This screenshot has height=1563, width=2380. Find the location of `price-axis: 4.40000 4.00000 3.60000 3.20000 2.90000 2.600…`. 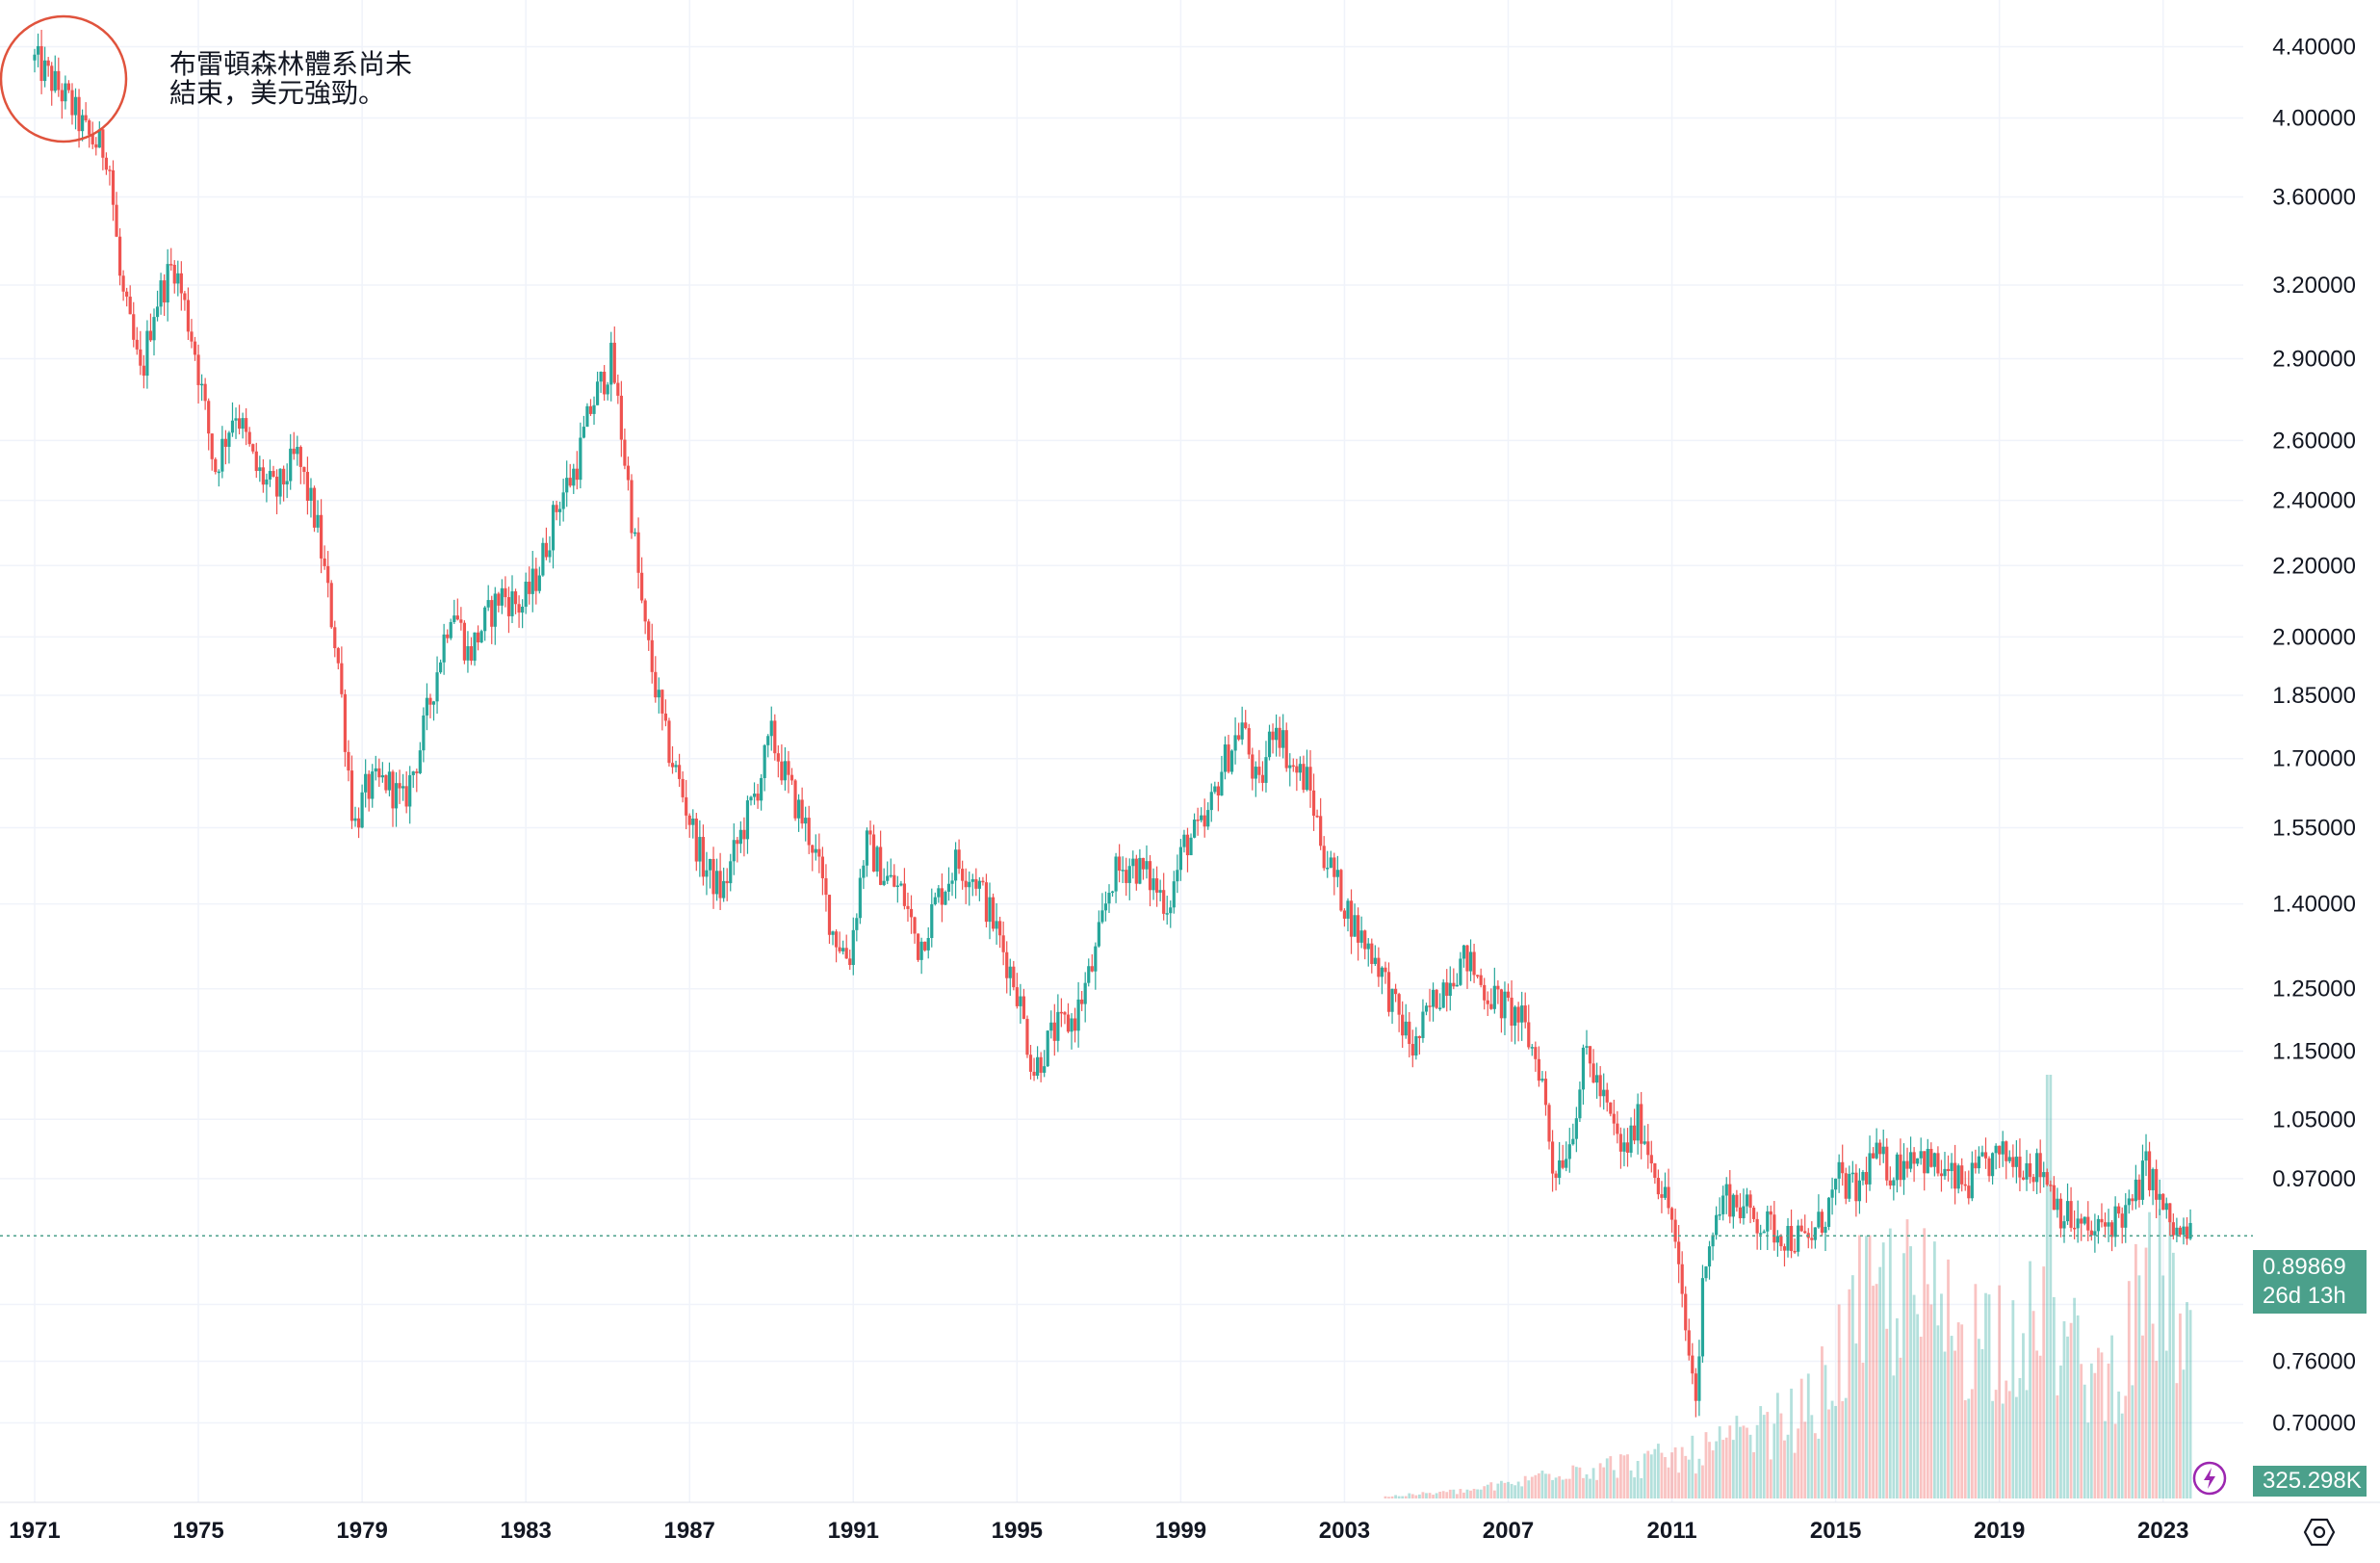

price-axis: 4.40000 4.00000 3.60000 3.20000 2.90000 2.600… is located at coordinates (2314, 735).